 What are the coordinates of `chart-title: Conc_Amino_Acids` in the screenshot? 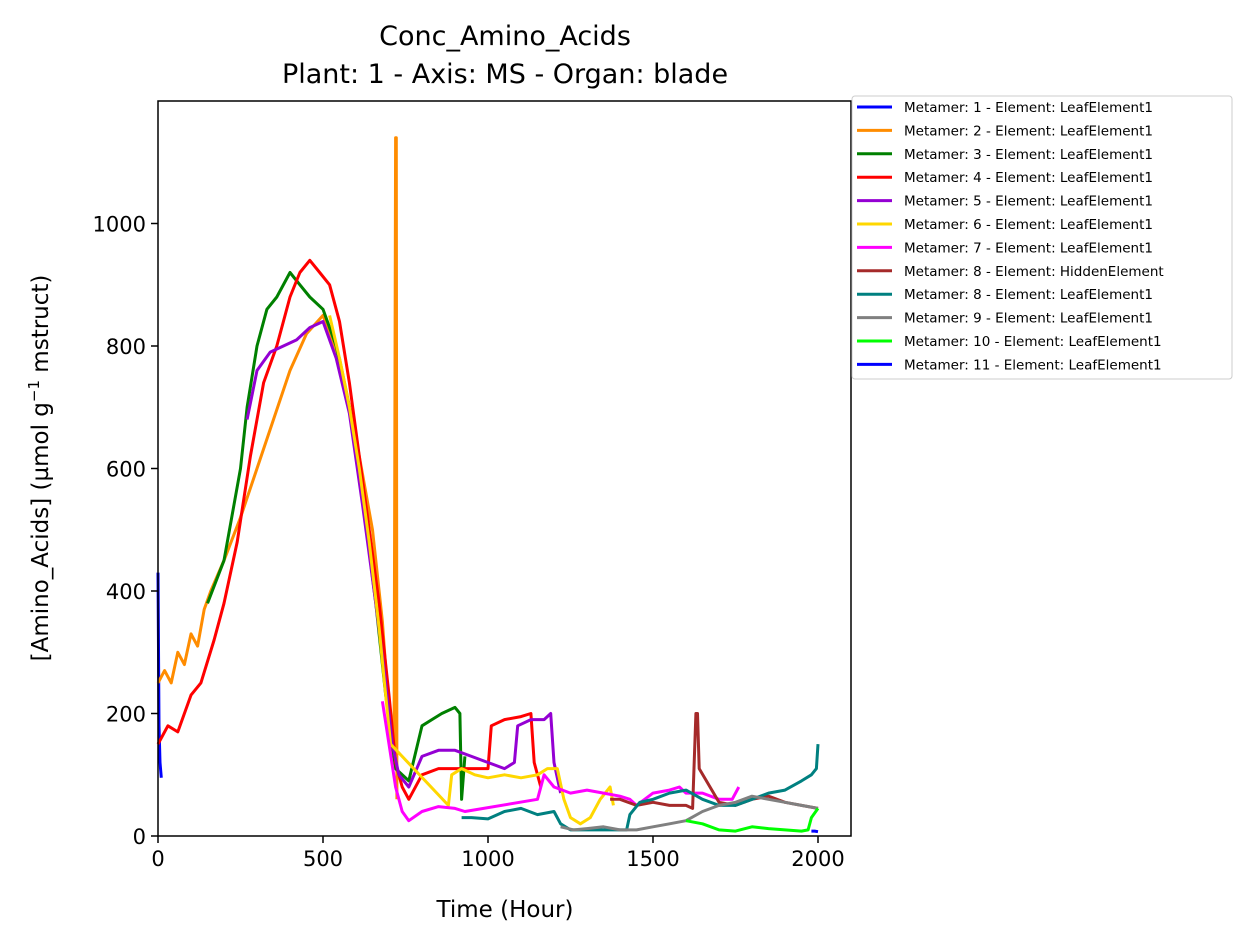 It's located at (505, 36).